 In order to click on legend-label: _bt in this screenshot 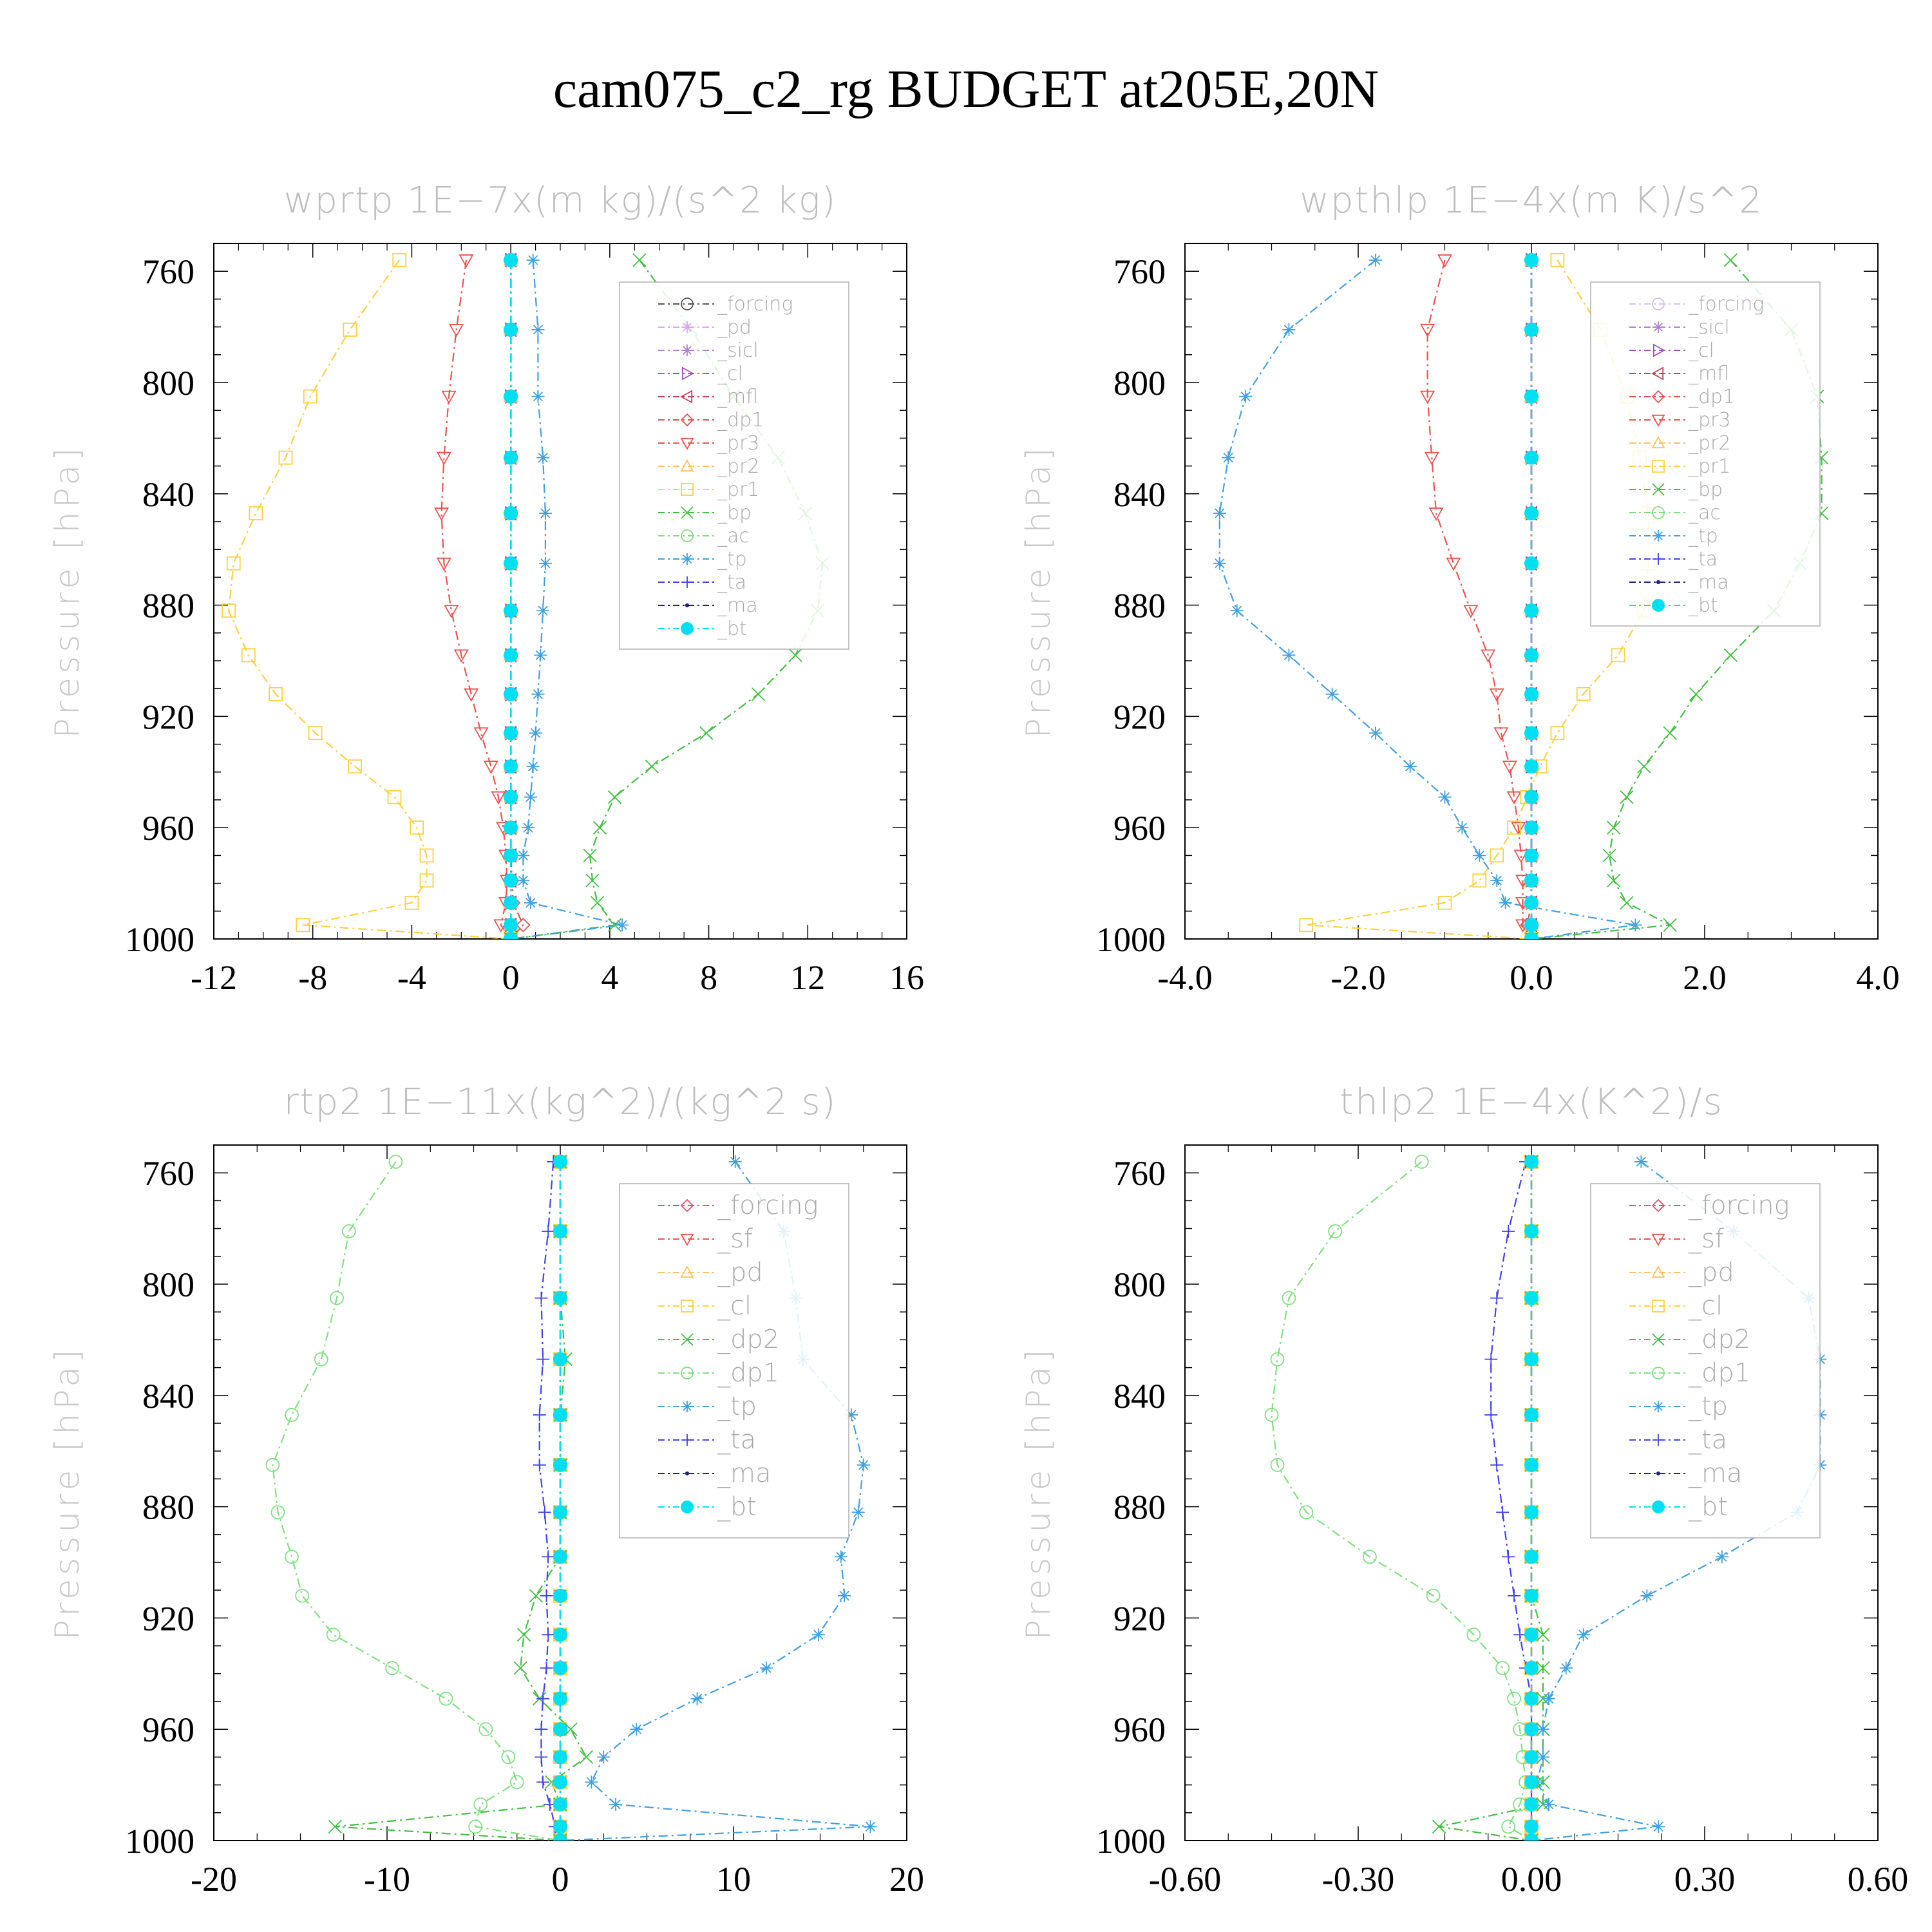, I will do `click(732, 629)`.